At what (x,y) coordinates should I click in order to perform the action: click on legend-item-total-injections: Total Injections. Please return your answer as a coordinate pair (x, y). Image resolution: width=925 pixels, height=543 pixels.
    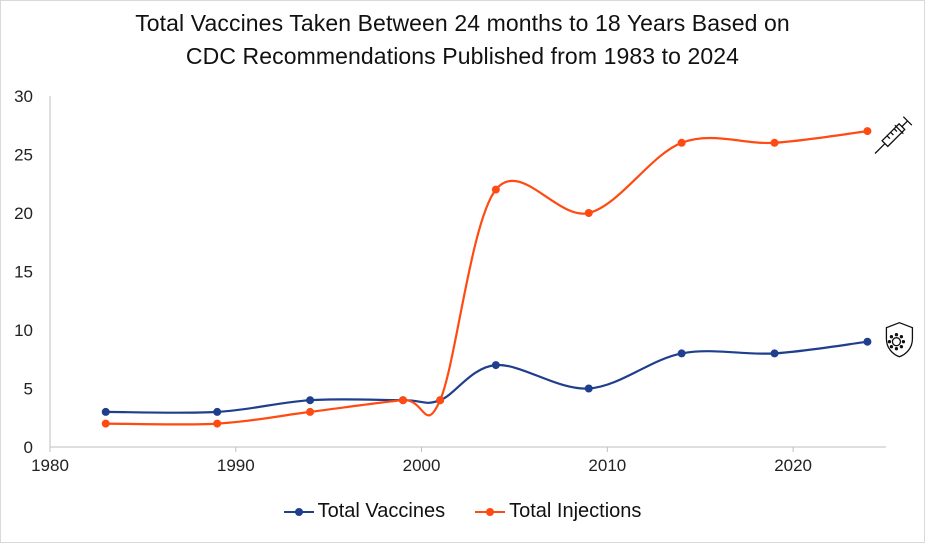
    Looking at the image, I should click on (558, 511).